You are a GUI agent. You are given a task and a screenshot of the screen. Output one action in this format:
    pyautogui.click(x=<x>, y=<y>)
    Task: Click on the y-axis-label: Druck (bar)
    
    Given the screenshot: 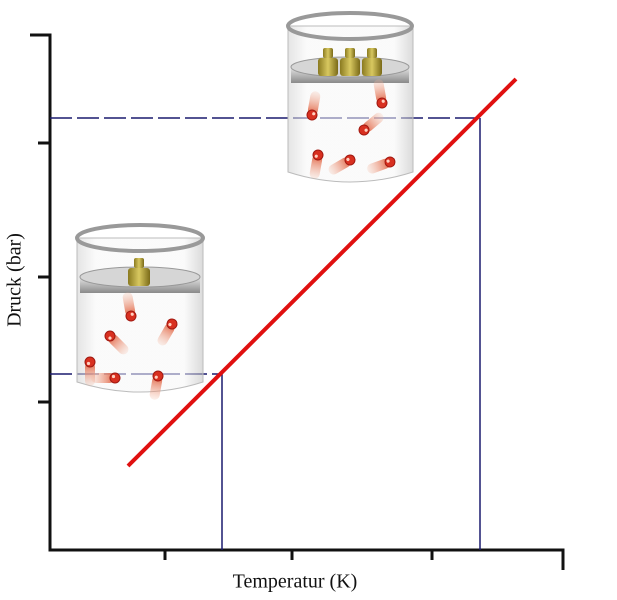 What is the action you would take?
    pyautogui.click(x=15, y=280)
    